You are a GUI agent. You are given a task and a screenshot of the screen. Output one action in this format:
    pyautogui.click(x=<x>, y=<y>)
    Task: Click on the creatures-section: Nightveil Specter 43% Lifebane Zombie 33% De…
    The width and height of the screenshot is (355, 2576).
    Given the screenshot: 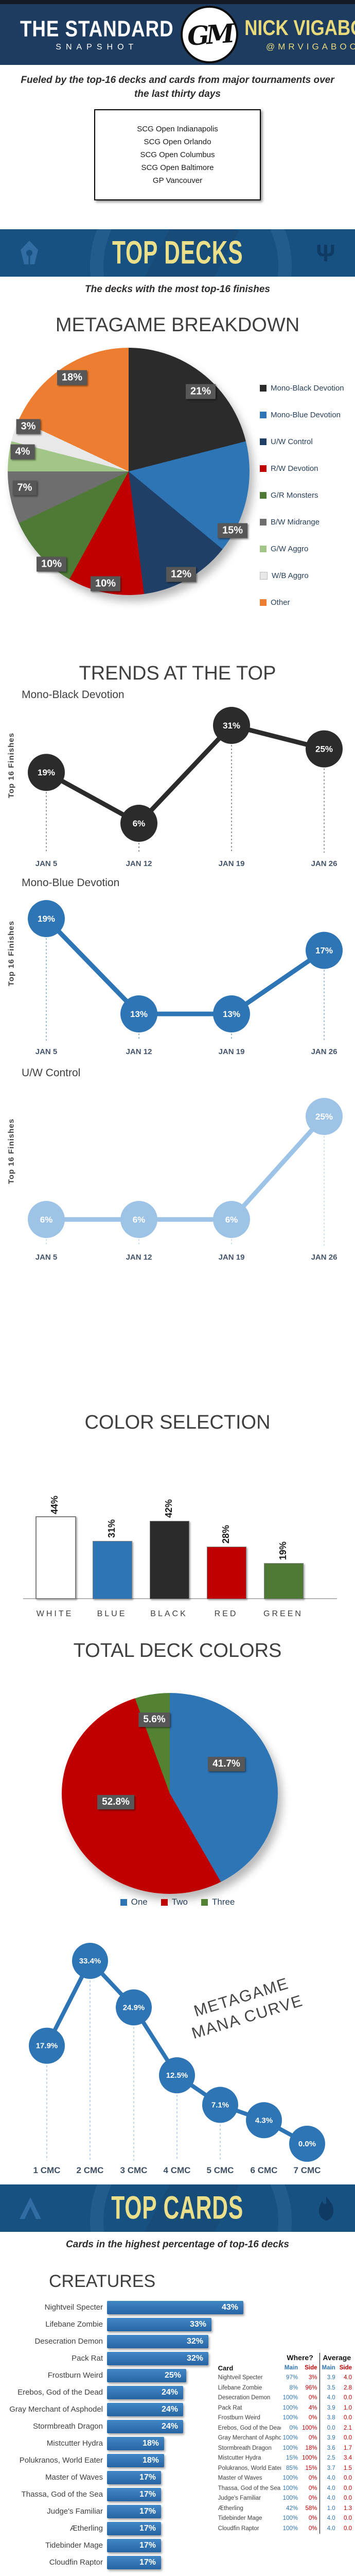 What is the action you would take?
    pyautogui.click(x=177, y=2435)
    